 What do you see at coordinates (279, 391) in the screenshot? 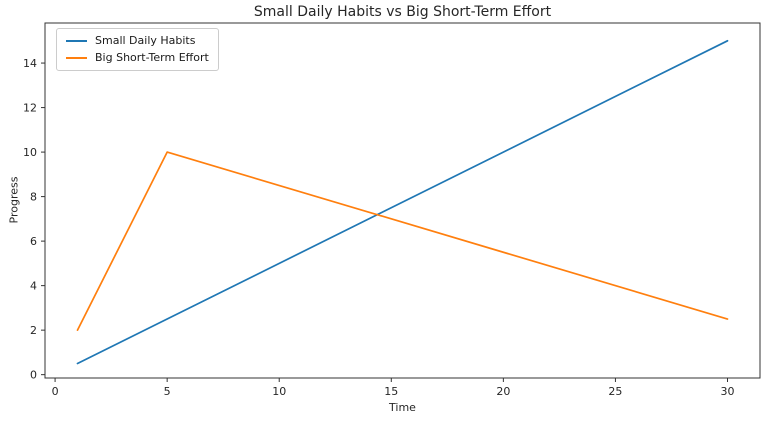
I see `x-tick-label: 10` at bounding box center [279, 391].